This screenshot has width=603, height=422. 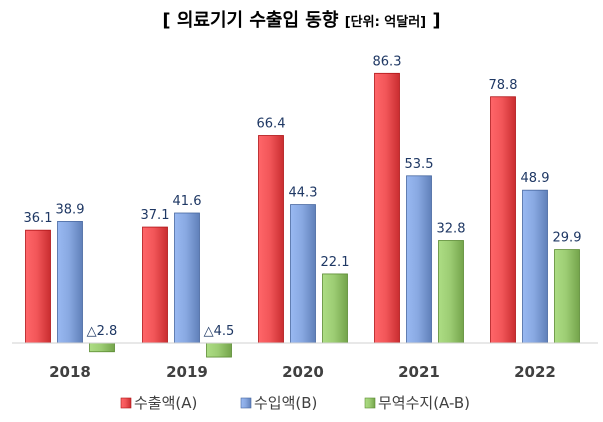 I want to click on category-labels-layer: 2018 2019 2020 2021 2022, so click(x=302, y=372).